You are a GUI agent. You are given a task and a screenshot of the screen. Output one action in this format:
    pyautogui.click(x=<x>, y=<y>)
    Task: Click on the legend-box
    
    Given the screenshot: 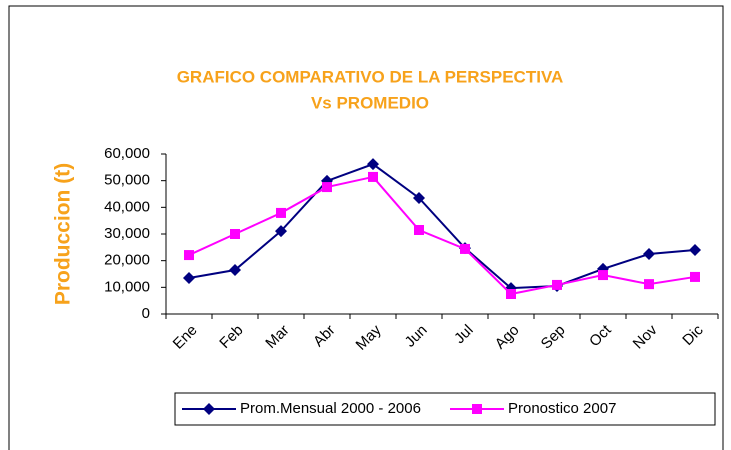 What is the action you would take?
    pyautogui.click(x=445, y=409)
    